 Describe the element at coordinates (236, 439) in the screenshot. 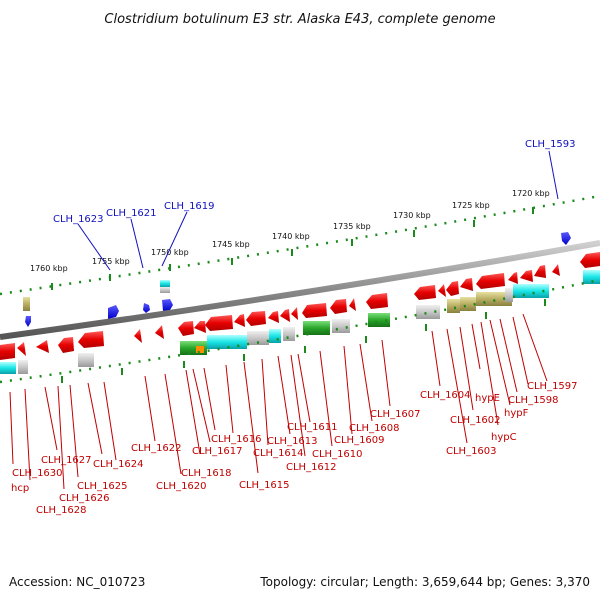

I see `gene-label-red: CLH_1616` at that location.